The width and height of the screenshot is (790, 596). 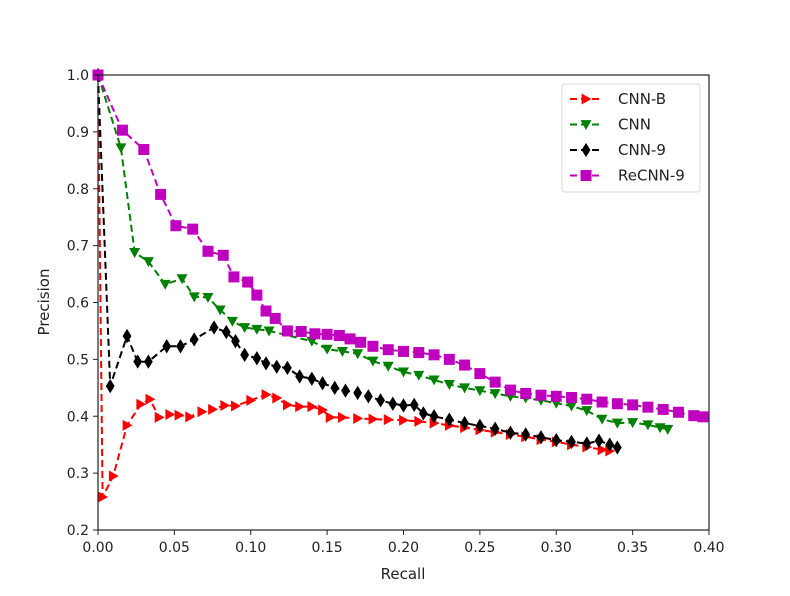 What do you see at coordinates (610, 125) in the screenshot?
I see `legend-item-cnn: CNN` at bounding box center [610, 125].